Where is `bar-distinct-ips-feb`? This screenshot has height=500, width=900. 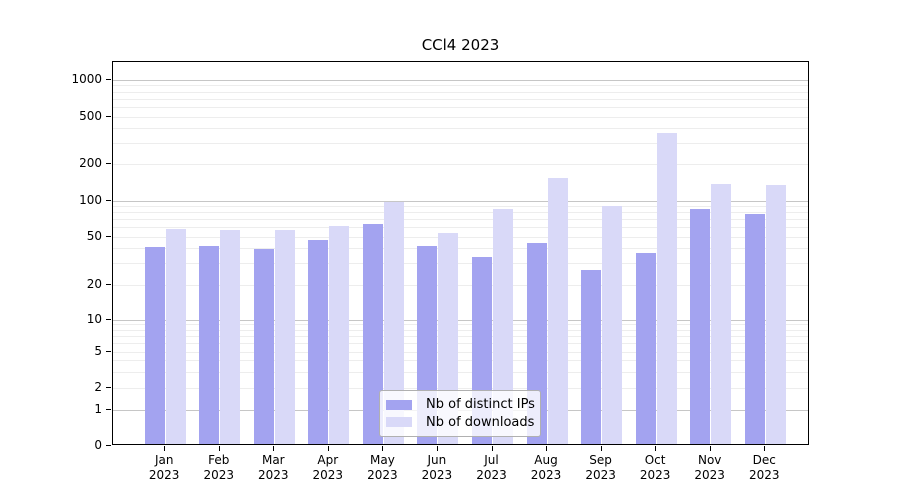 bar-distinct-ips-feb is located at coordinates (209, 344).